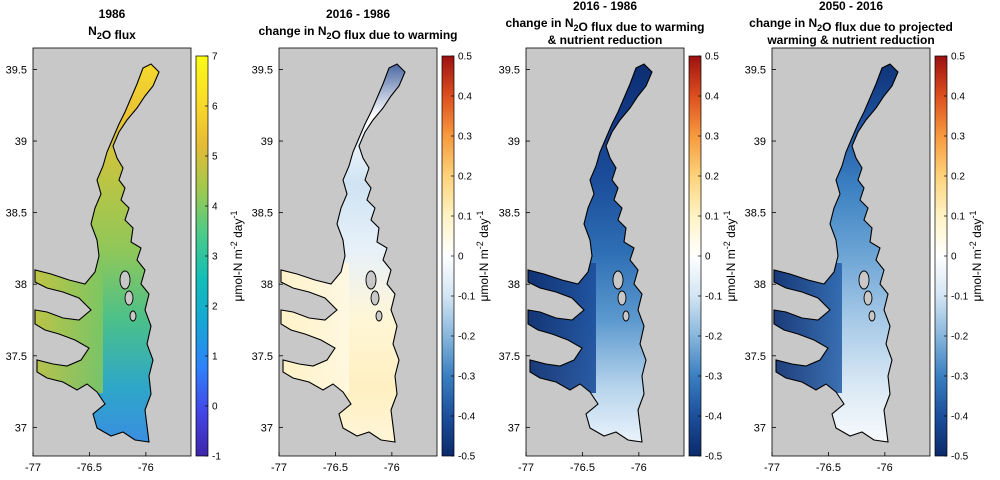 This screenshot has width=1000, height=480. What do you see at coordinates (605, 40) in the screenshot?
I see `panel-title-line: & nutrient reduction` at bounding box center [605, 40].